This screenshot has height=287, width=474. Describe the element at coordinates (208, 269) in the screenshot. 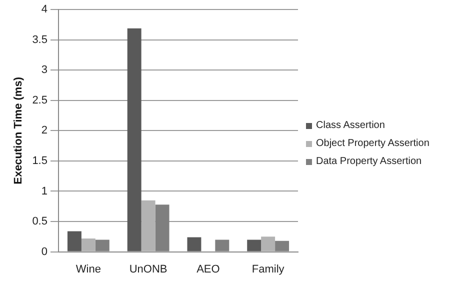

I see `x-tick-label: AEO` at that location.